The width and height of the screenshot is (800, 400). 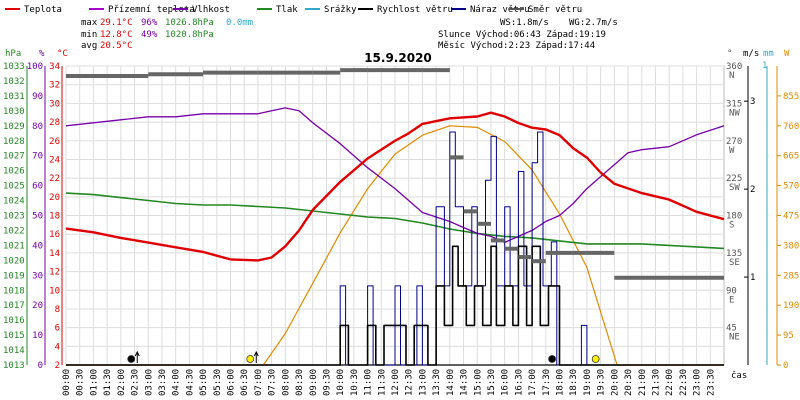 I want to click on y-tick-humidity: 100, so click(x=35, y=67).